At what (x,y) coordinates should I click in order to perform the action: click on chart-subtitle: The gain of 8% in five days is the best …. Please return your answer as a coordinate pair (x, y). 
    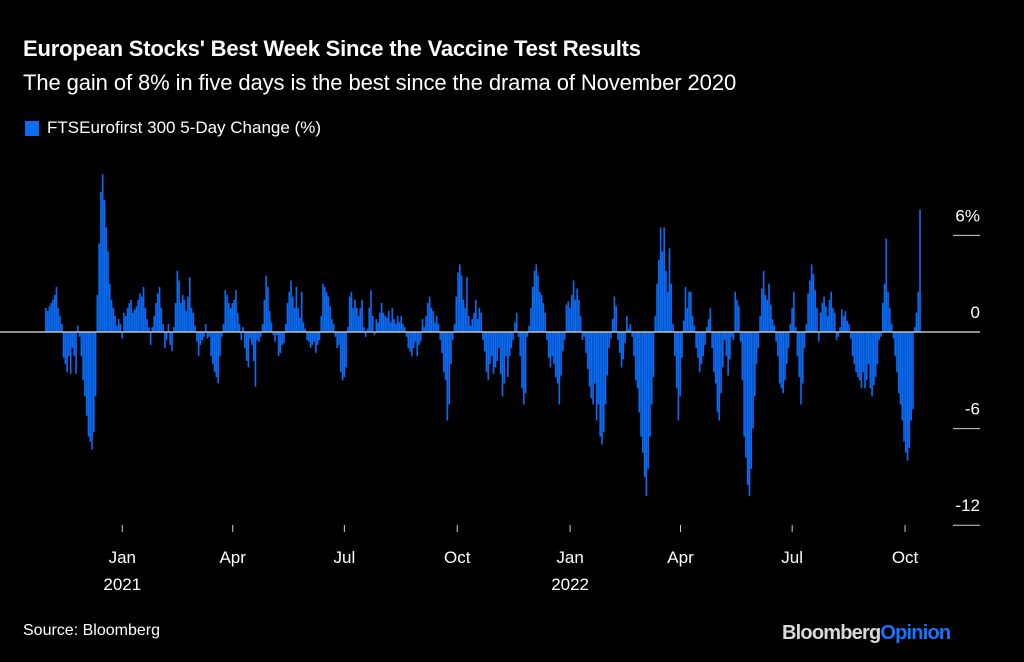
    Looking at the image, I should click on (380, 82).